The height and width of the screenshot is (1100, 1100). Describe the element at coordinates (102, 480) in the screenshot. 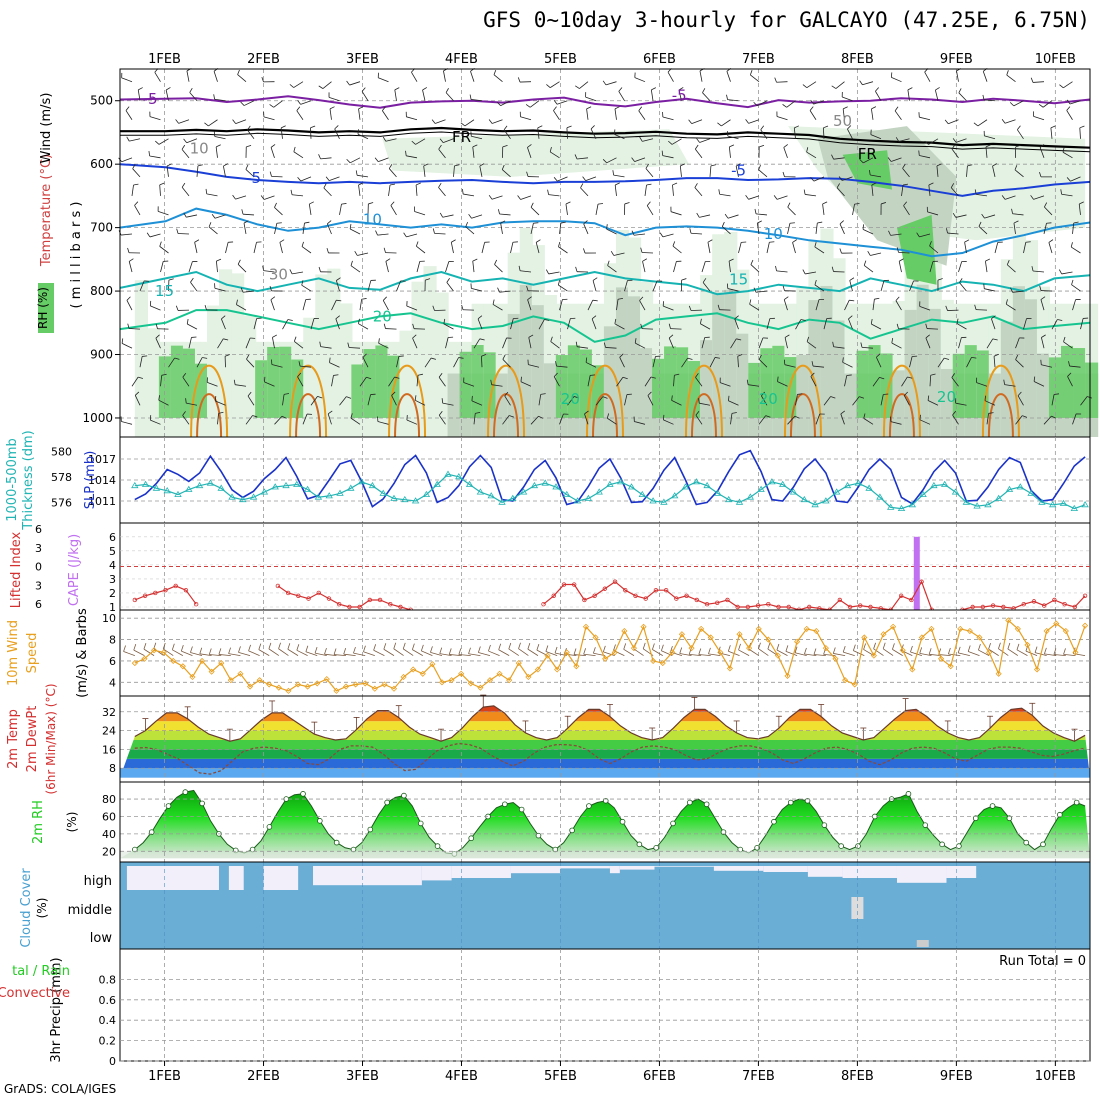

I see `tick-label-right: 1014` at that location.